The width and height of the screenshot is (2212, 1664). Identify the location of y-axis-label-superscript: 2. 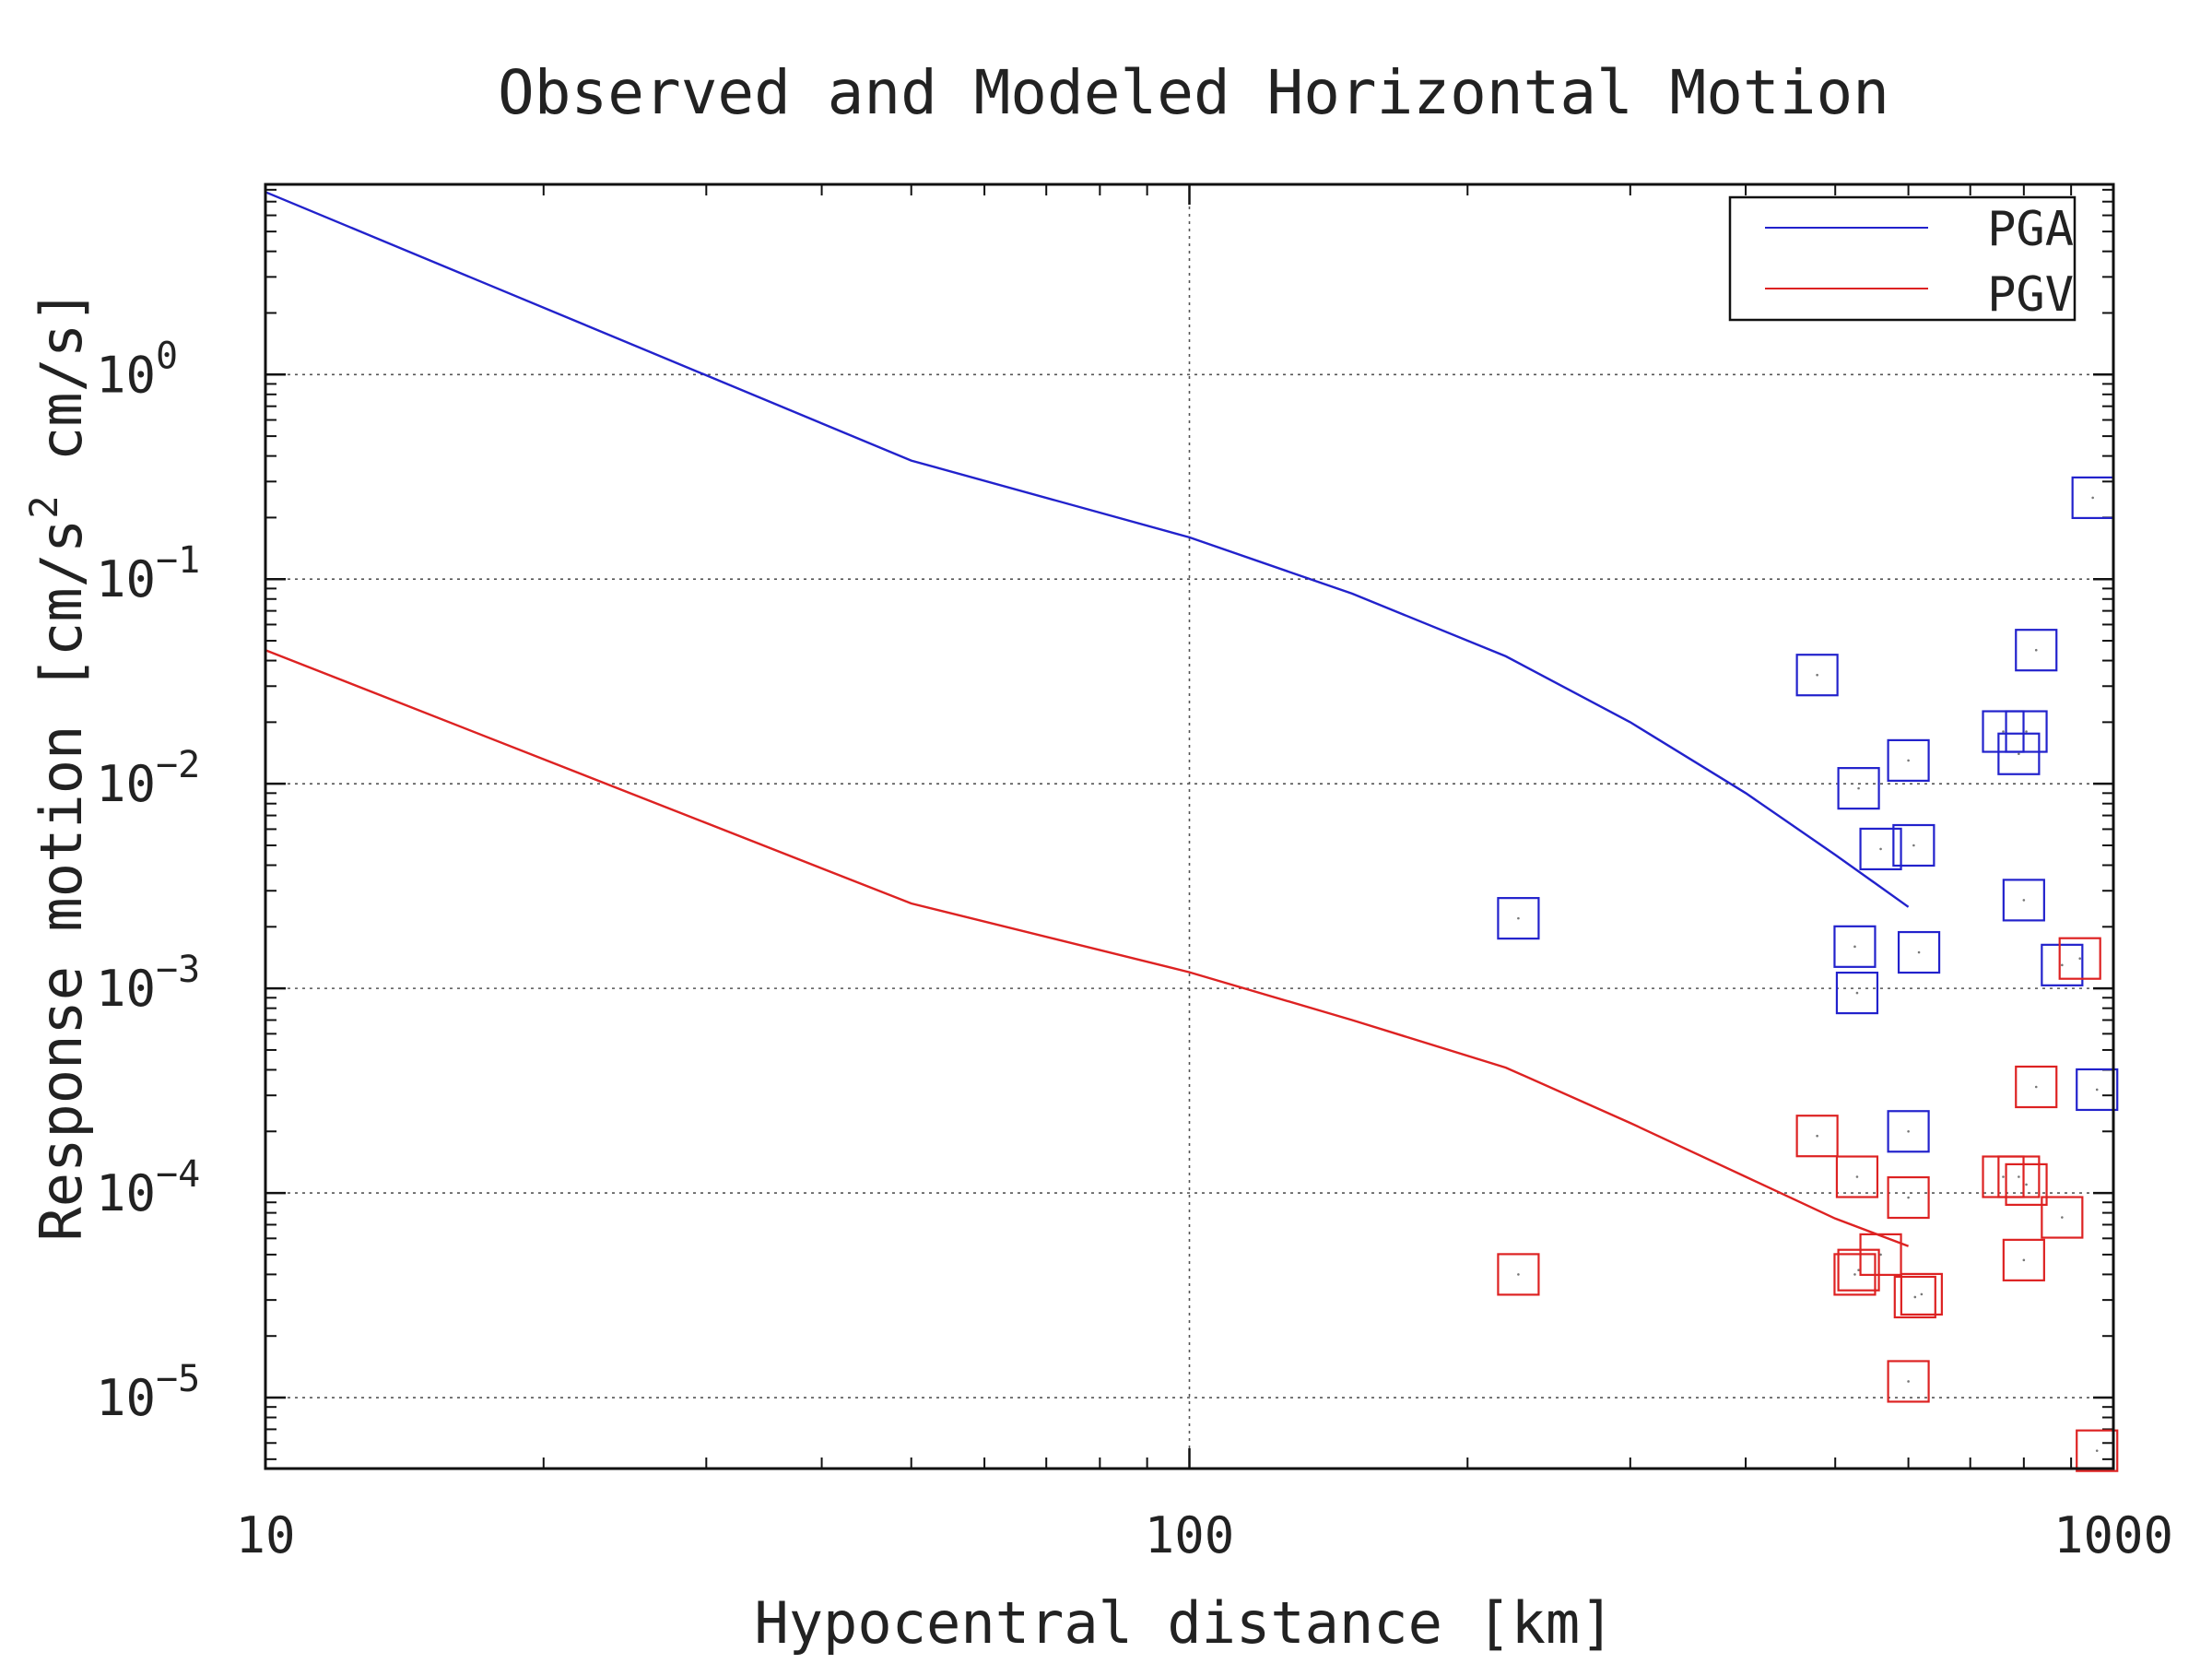
(43, 506).